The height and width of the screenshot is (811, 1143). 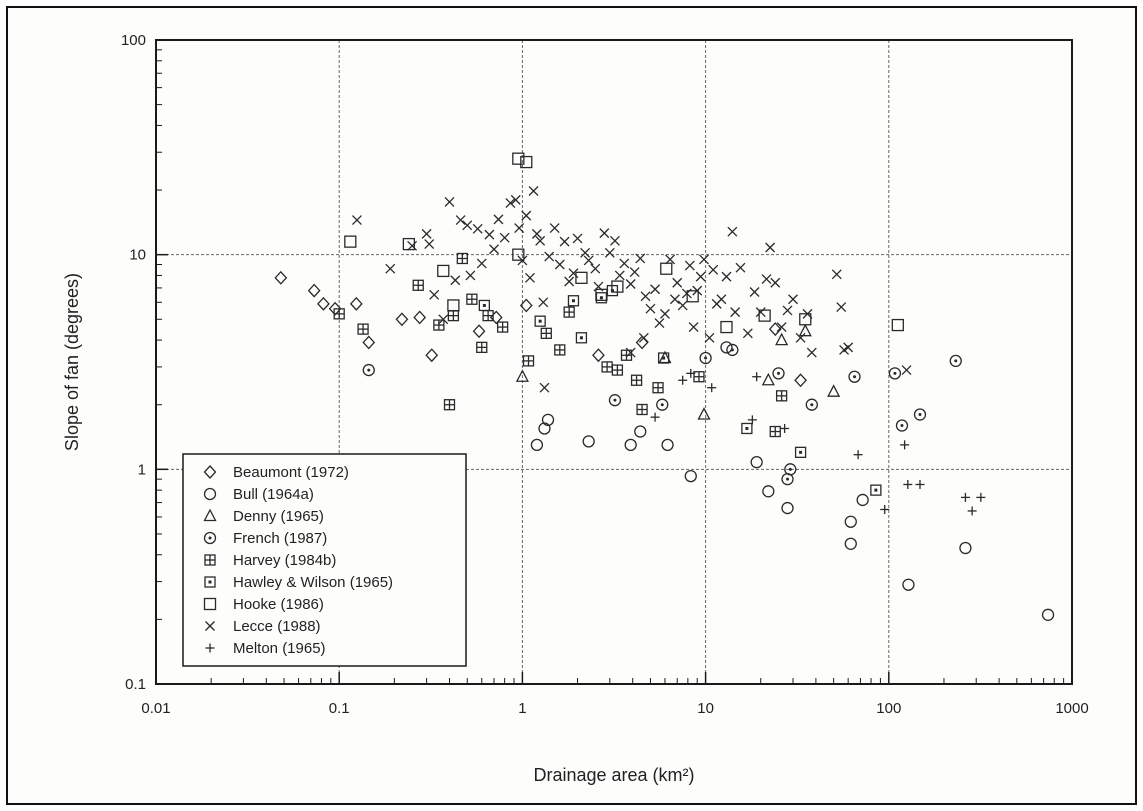 I want to click on series-triangle, so click(x=678, y=371).